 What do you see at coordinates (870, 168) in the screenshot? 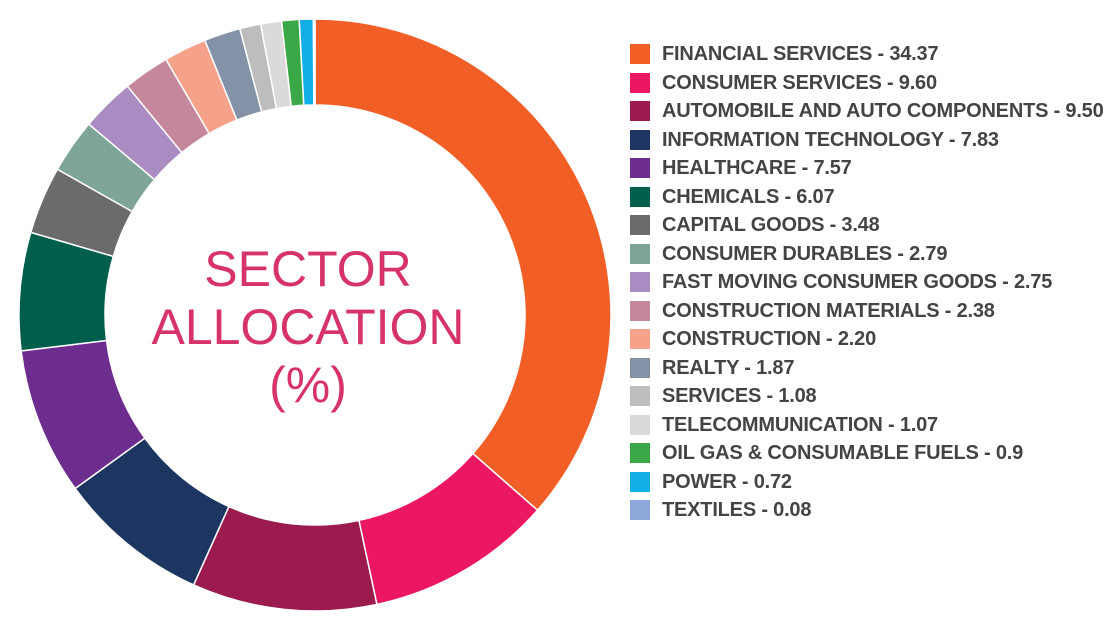
I see `legend-item: HEALTHCARE - 7.57` at bounding box center [870, 168].